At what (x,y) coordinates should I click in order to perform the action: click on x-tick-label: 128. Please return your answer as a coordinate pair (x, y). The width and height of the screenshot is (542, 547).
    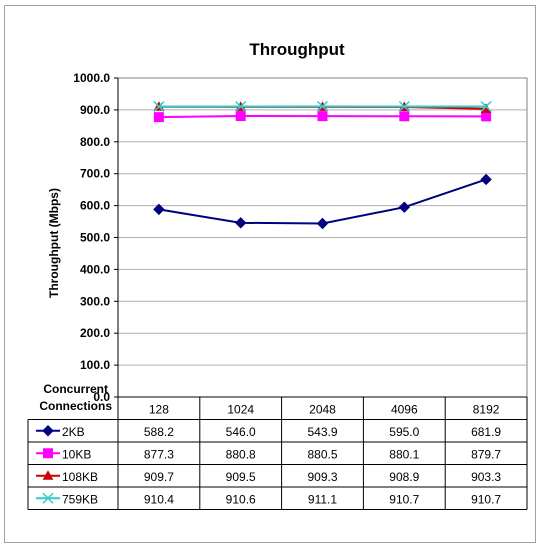
    Looking at the image, I should click on (159, 409).